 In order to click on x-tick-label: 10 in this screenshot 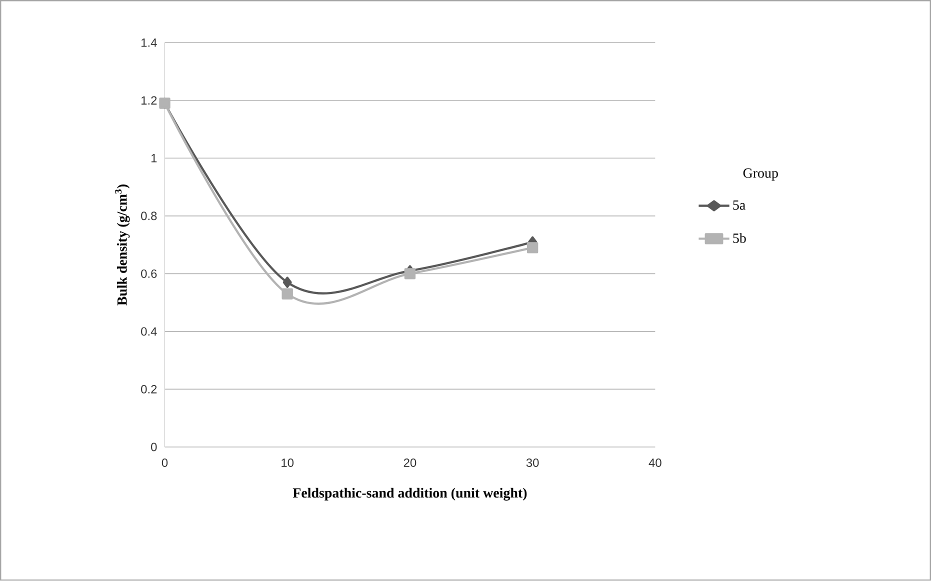, I will do `click(288, 463)`.